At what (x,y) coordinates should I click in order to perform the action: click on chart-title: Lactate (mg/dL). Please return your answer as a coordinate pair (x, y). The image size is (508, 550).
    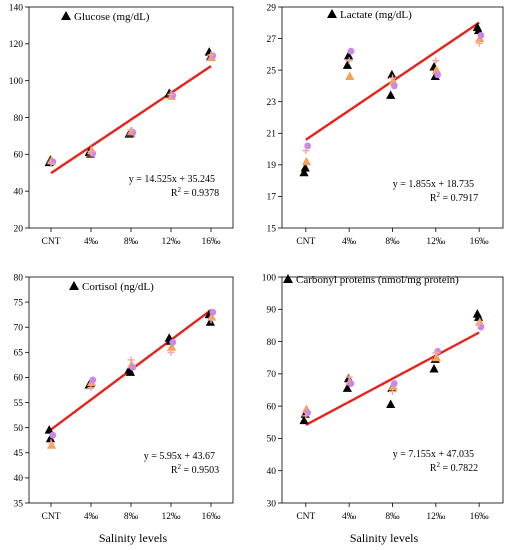
    Looking at the image, I should click on (376, 15).